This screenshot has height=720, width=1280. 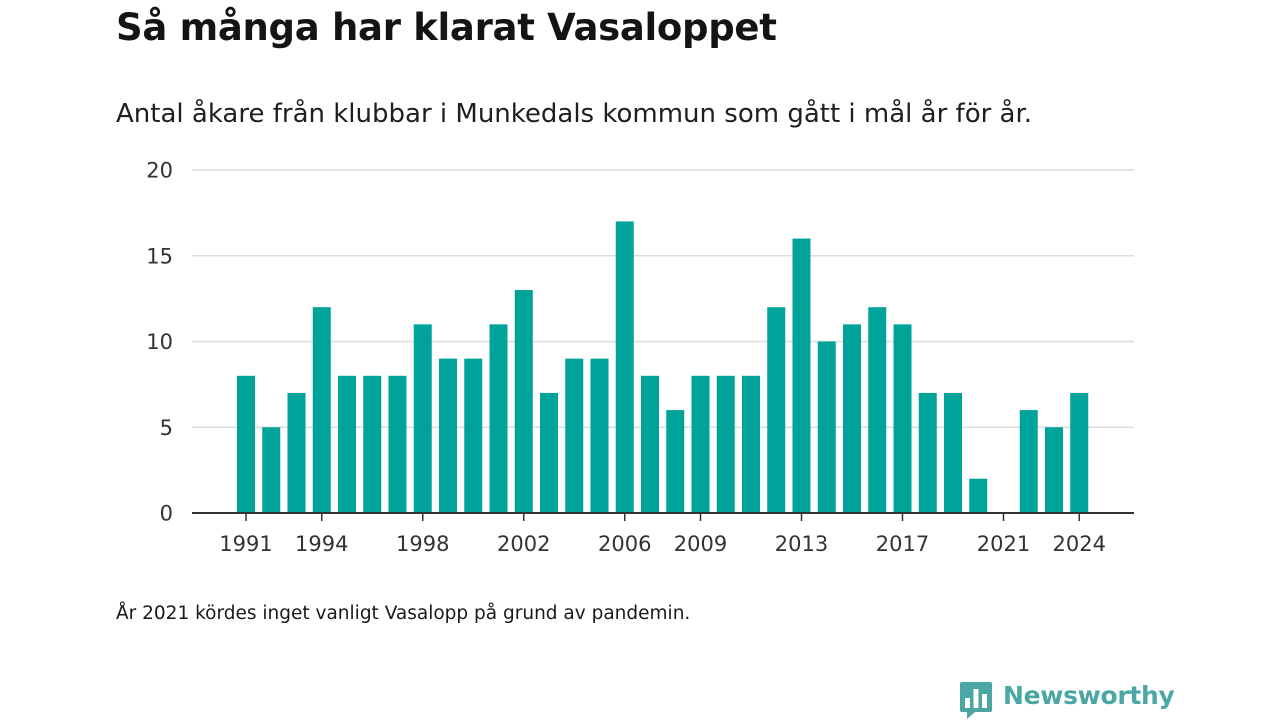 I want to click on bar-chart-speech-bubble-icon, so click(x=976, y=700).